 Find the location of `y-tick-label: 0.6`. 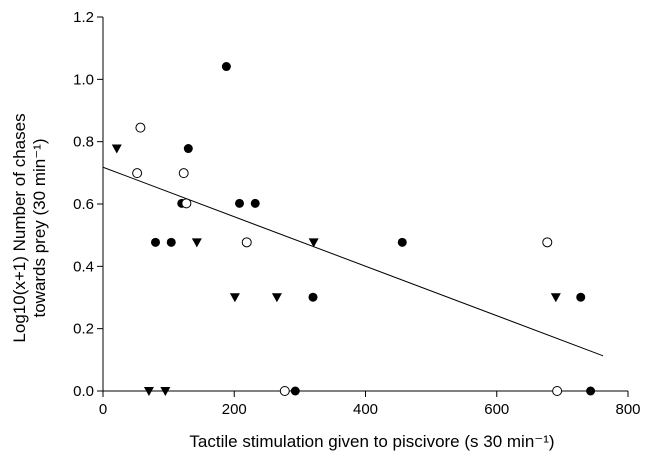

y-tick-label: 0.6 is located at coordinates (83, 204).